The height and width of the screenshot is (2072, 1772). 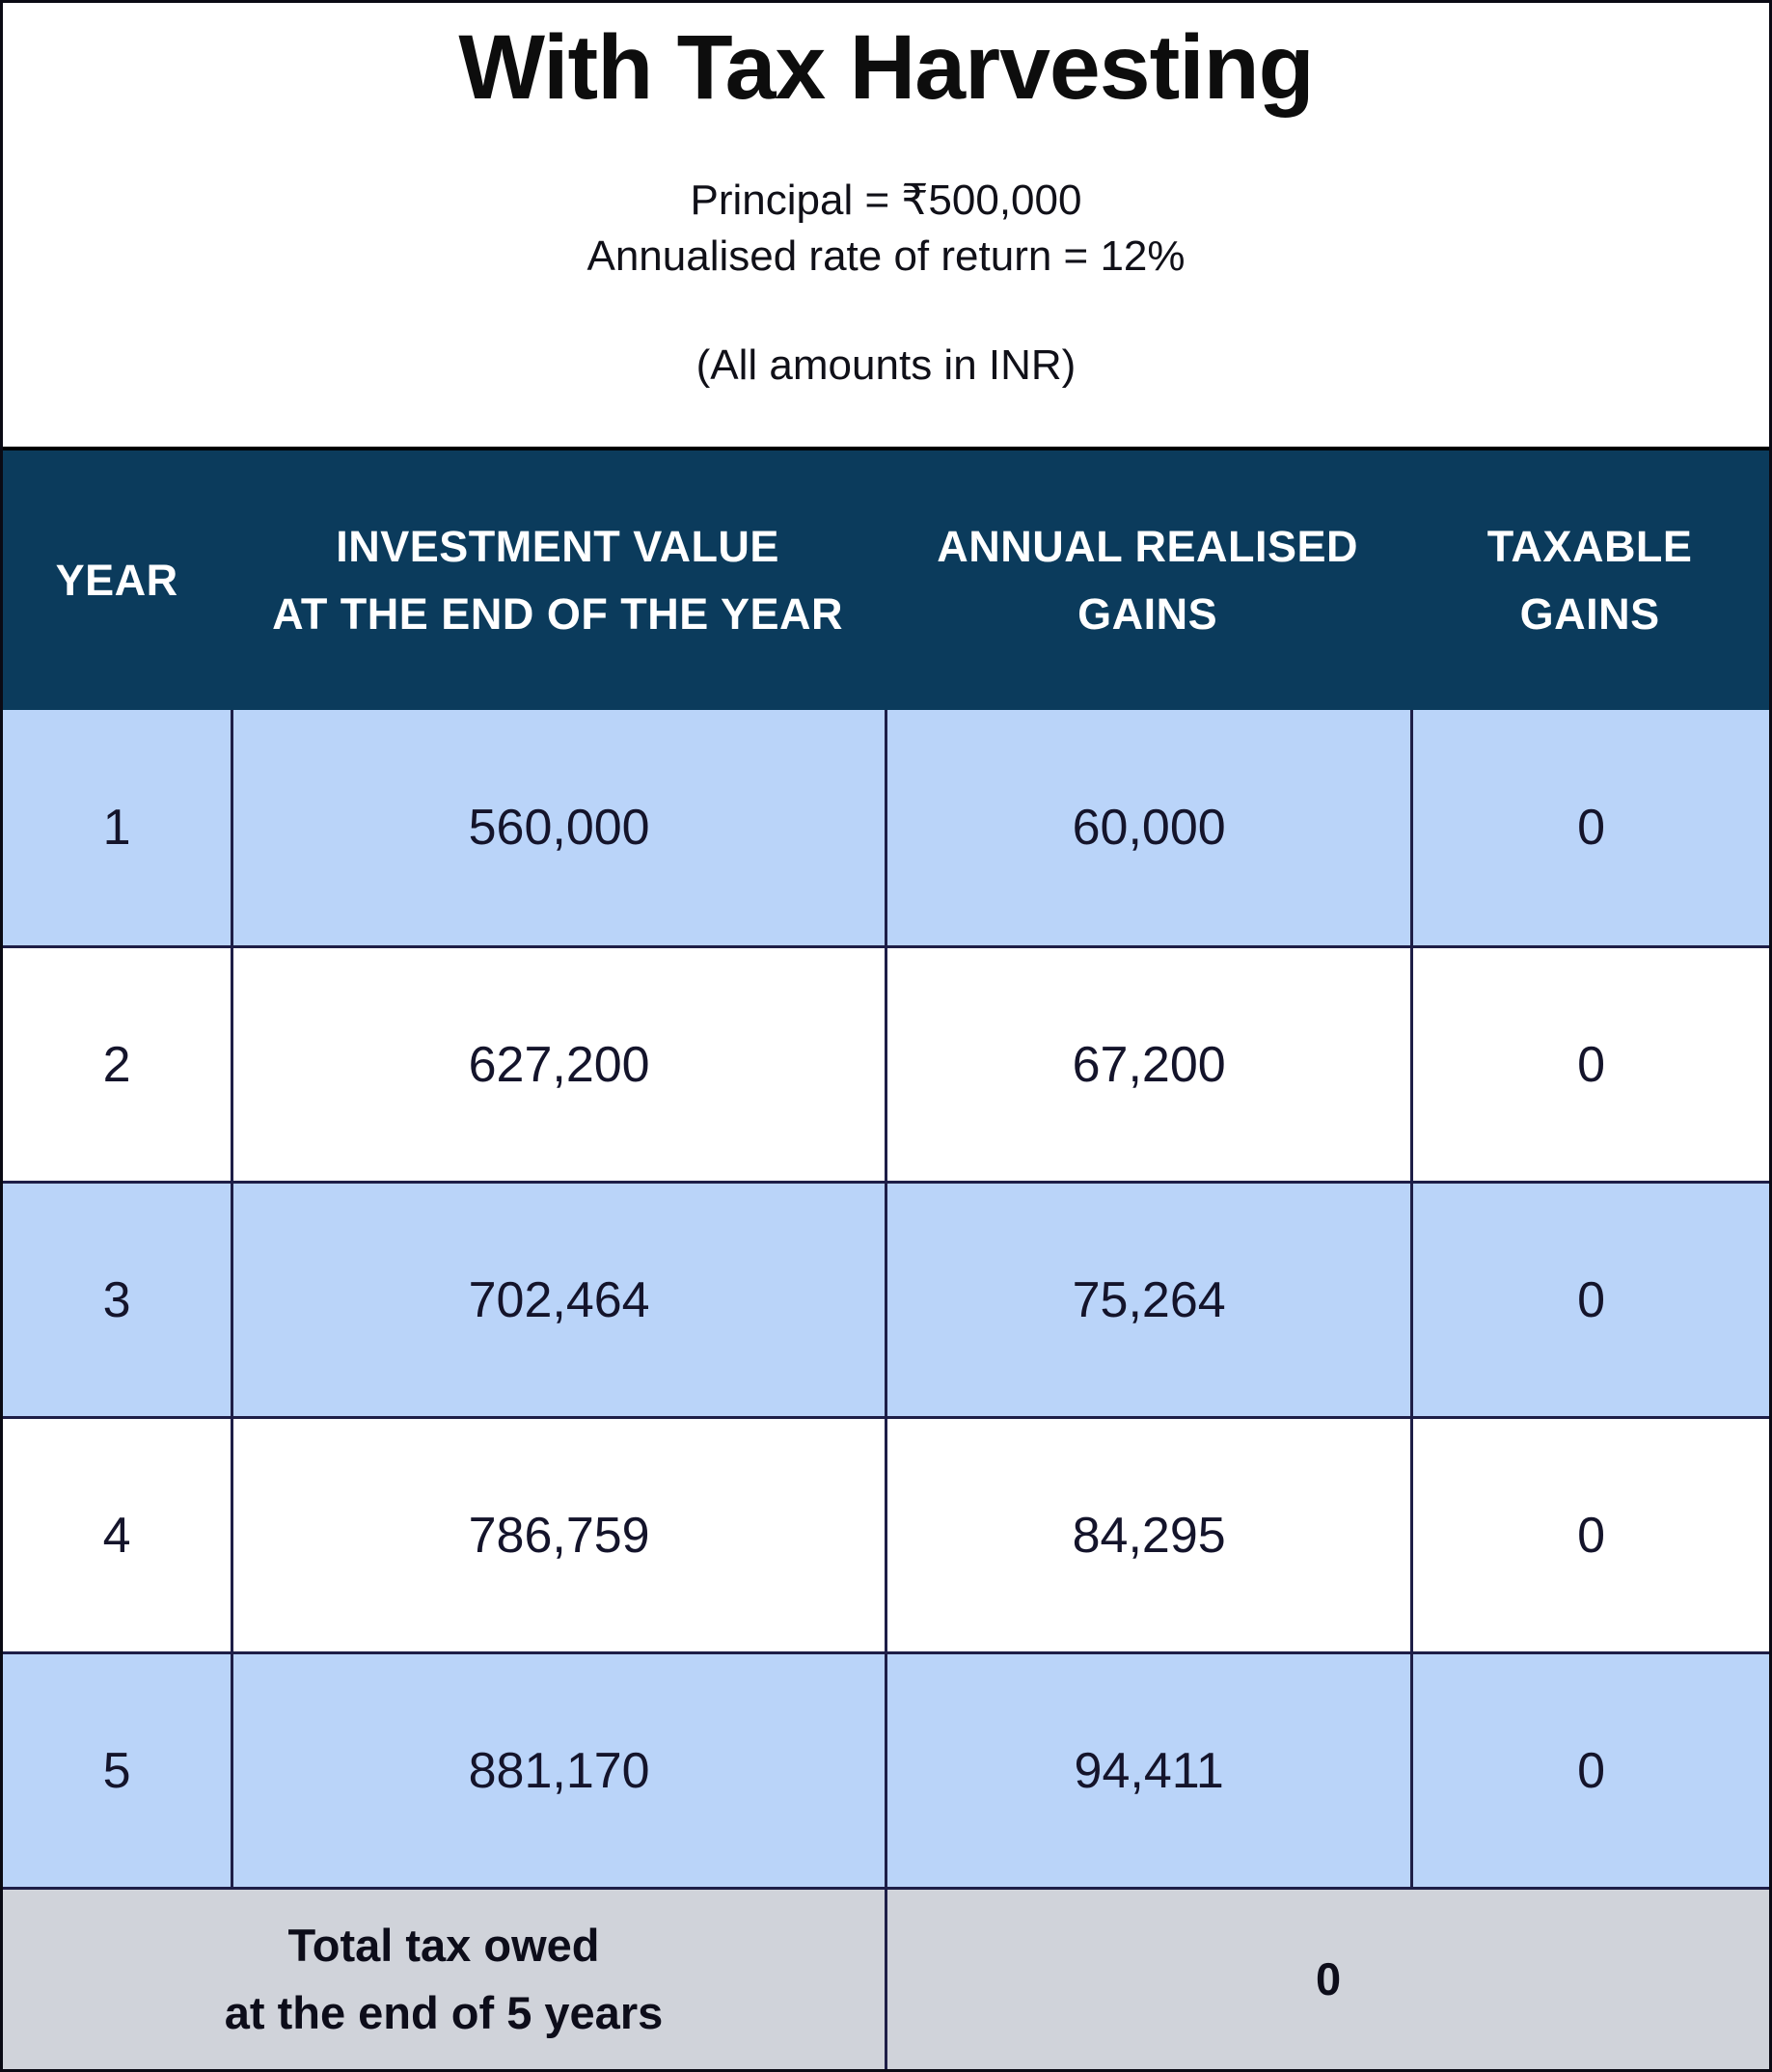 I want to click on table-row-year-5: 5 881,170 94,411 0, so click(x=886, y=1769).